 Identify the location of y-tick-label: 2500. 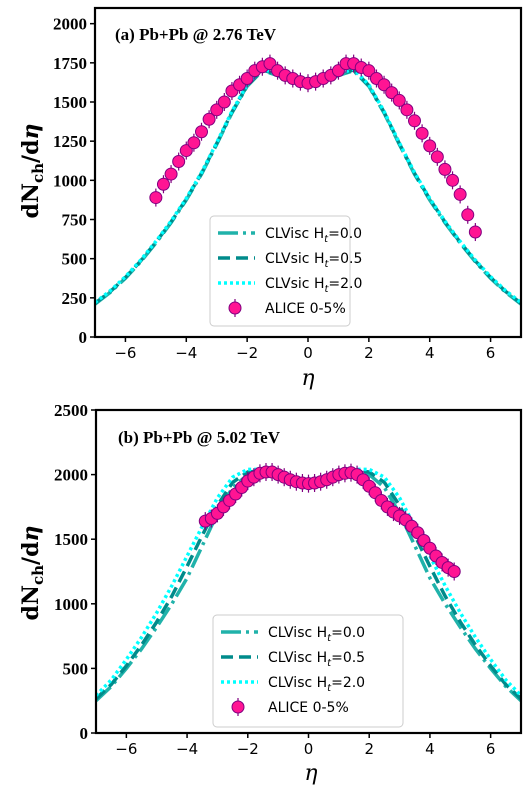
(71, 410).